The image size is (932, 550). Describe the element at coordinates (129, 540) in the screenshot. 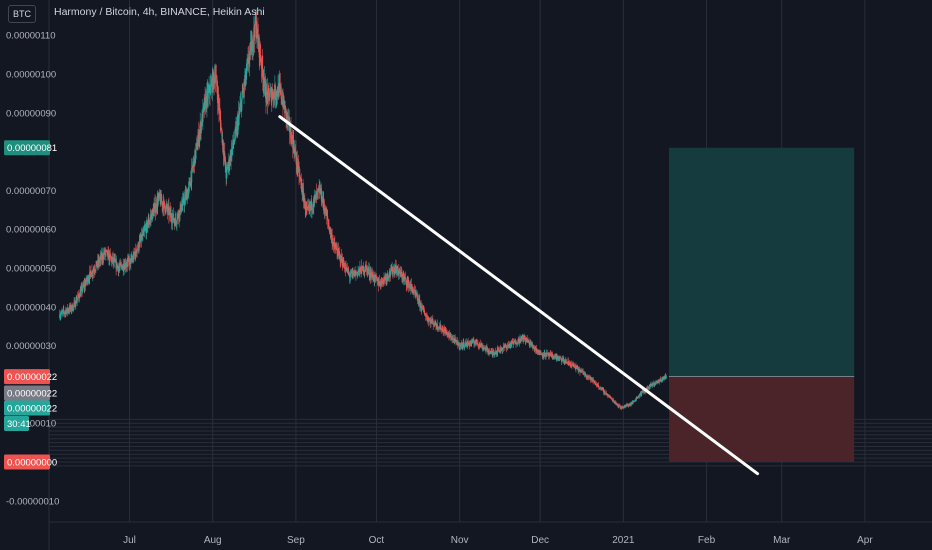

I see `time-tick-label: Jul` at that location.